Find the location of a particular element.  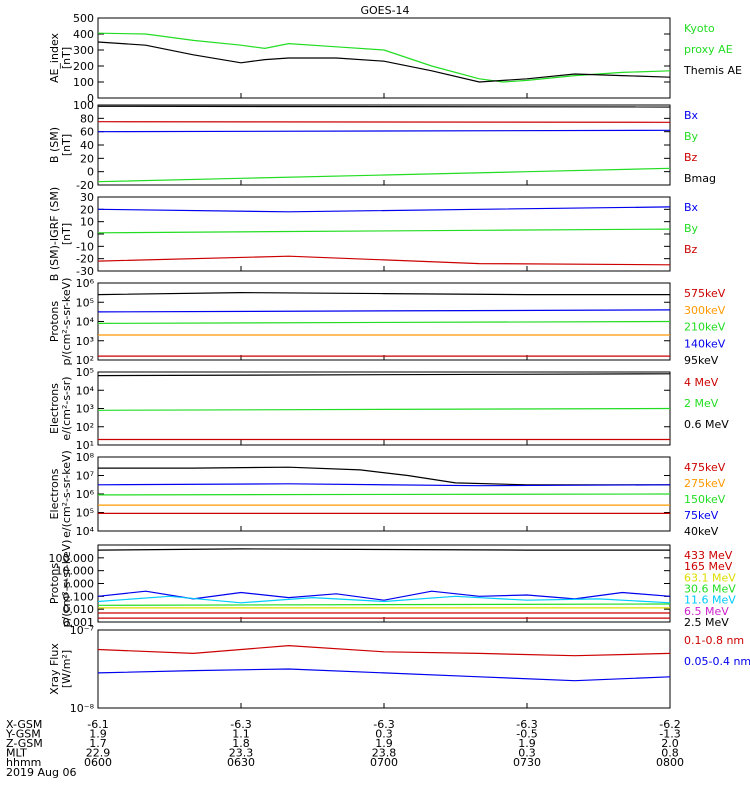

legend-entry: Bz is located at coordinates (691, 157).